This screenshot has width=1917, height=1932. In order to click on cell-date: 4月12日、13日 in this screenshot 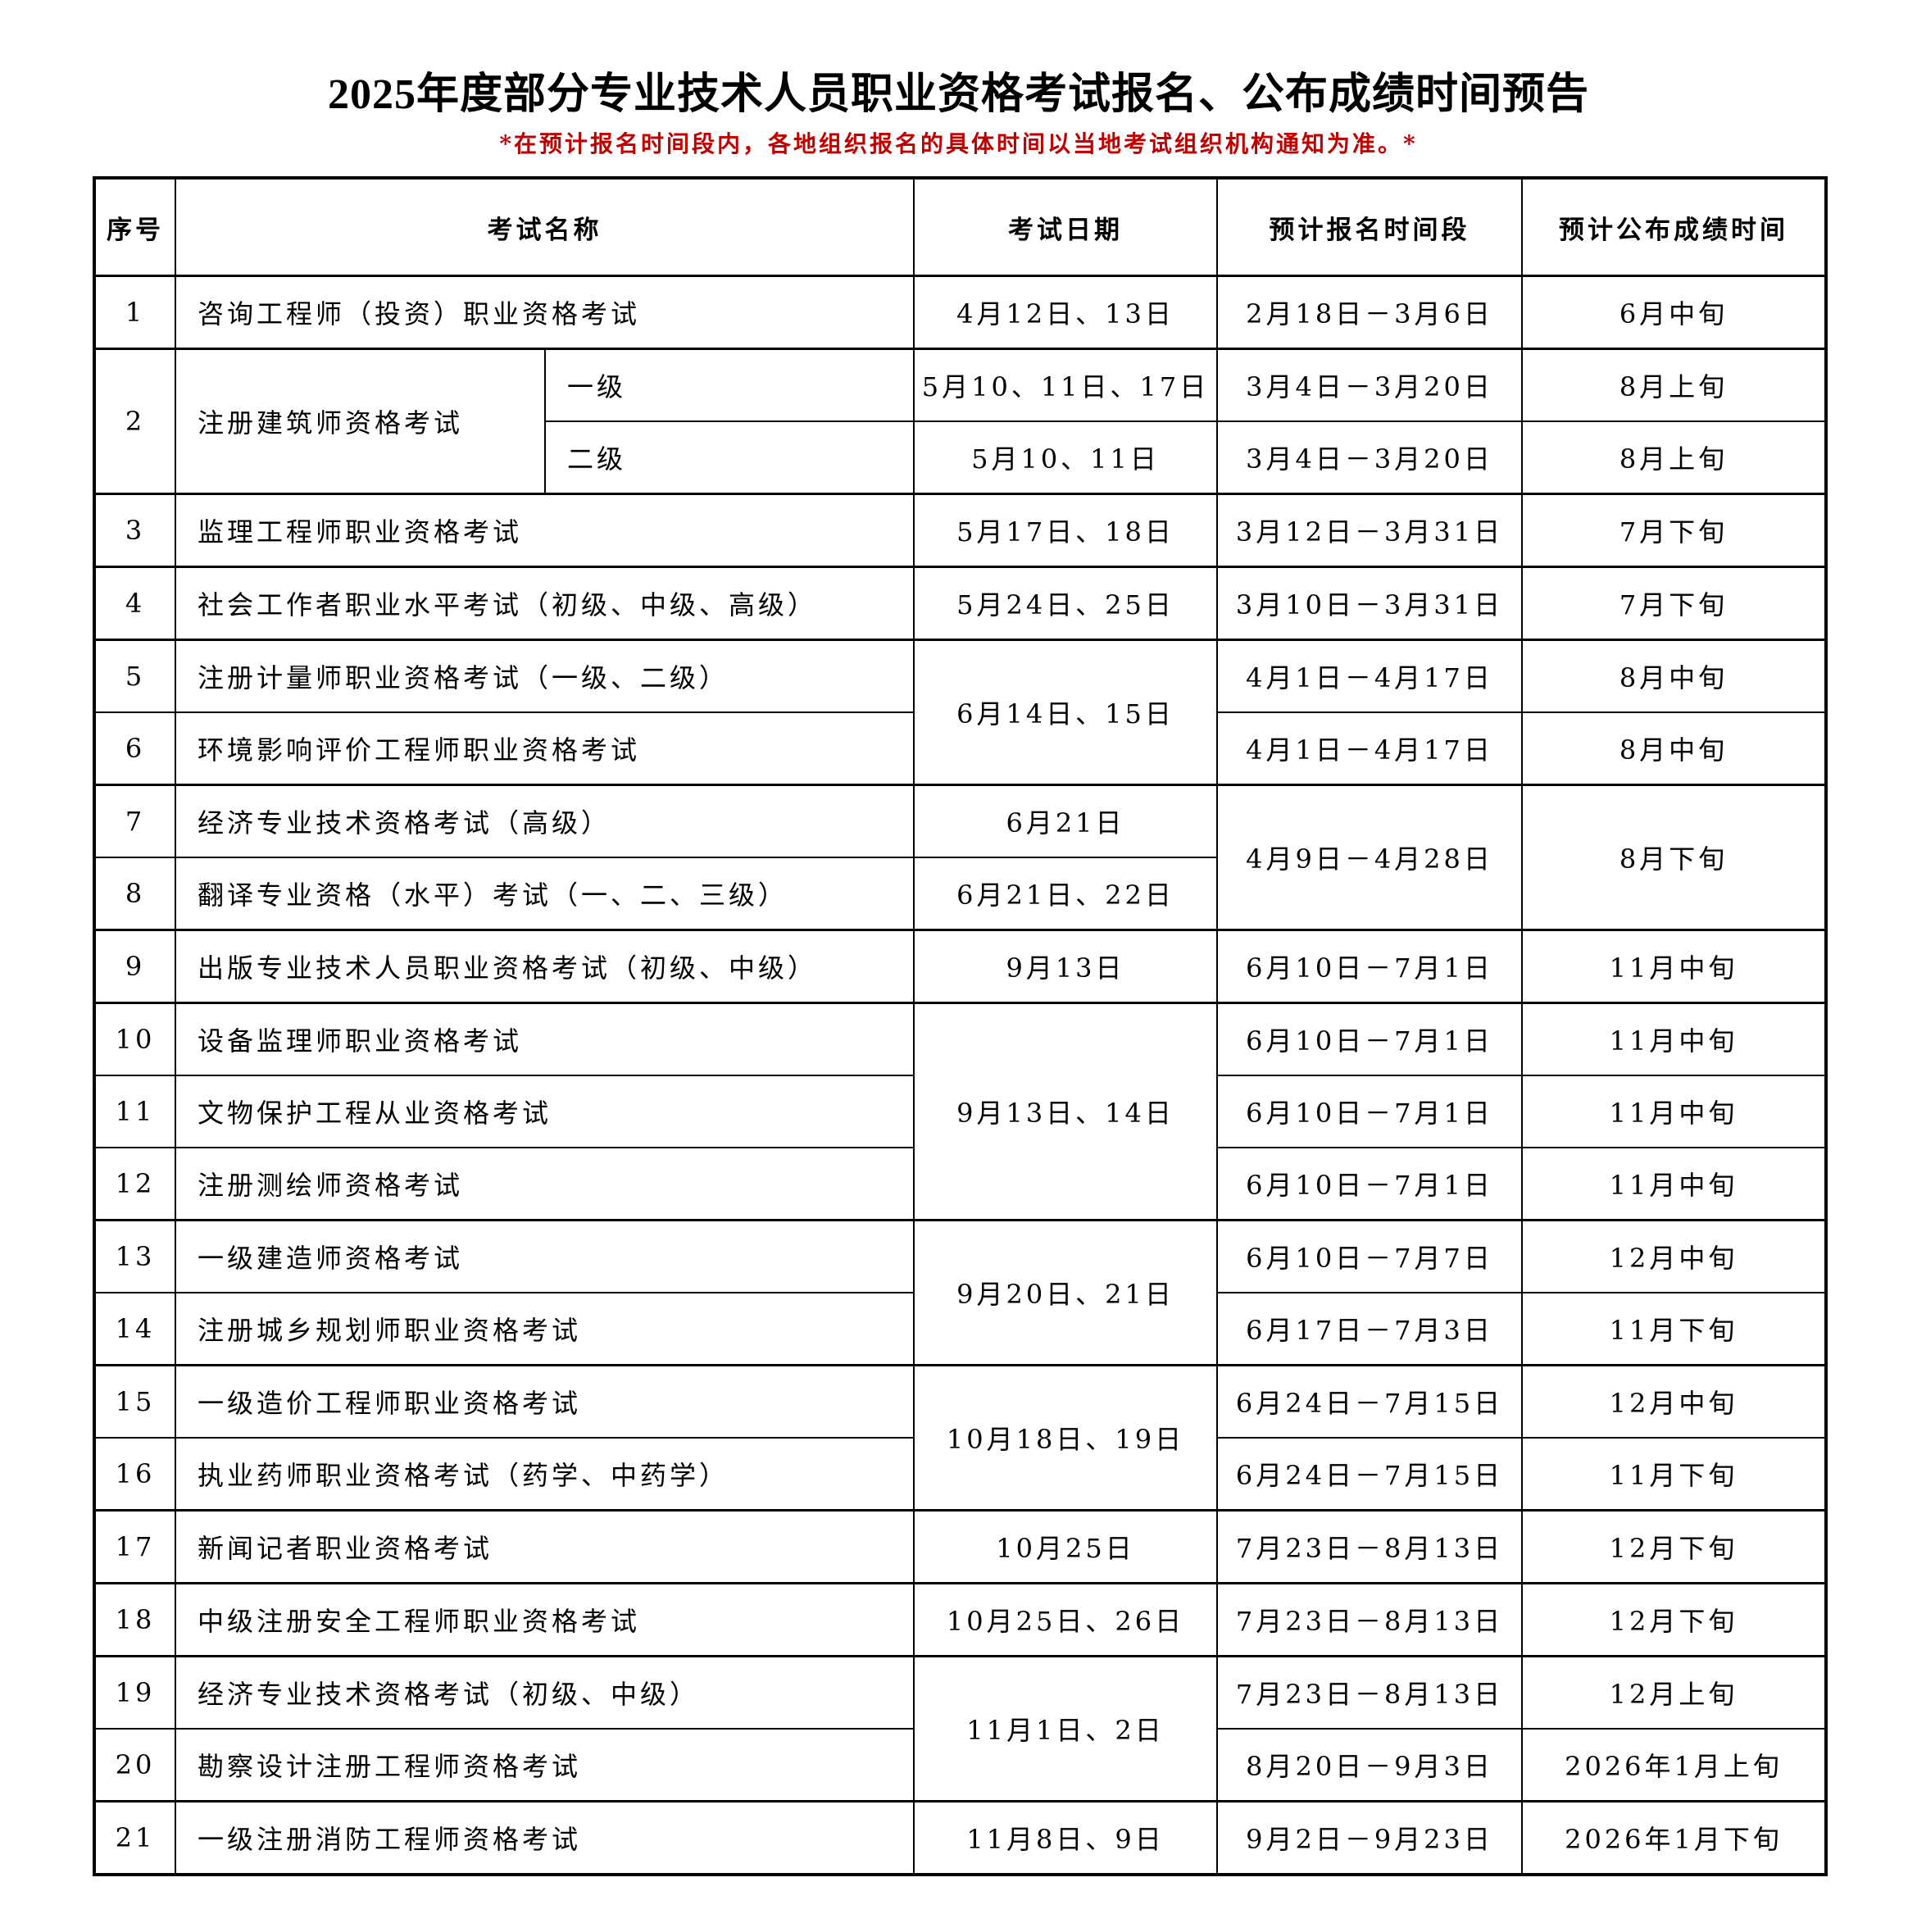, I will do `click(1065, 312)`.